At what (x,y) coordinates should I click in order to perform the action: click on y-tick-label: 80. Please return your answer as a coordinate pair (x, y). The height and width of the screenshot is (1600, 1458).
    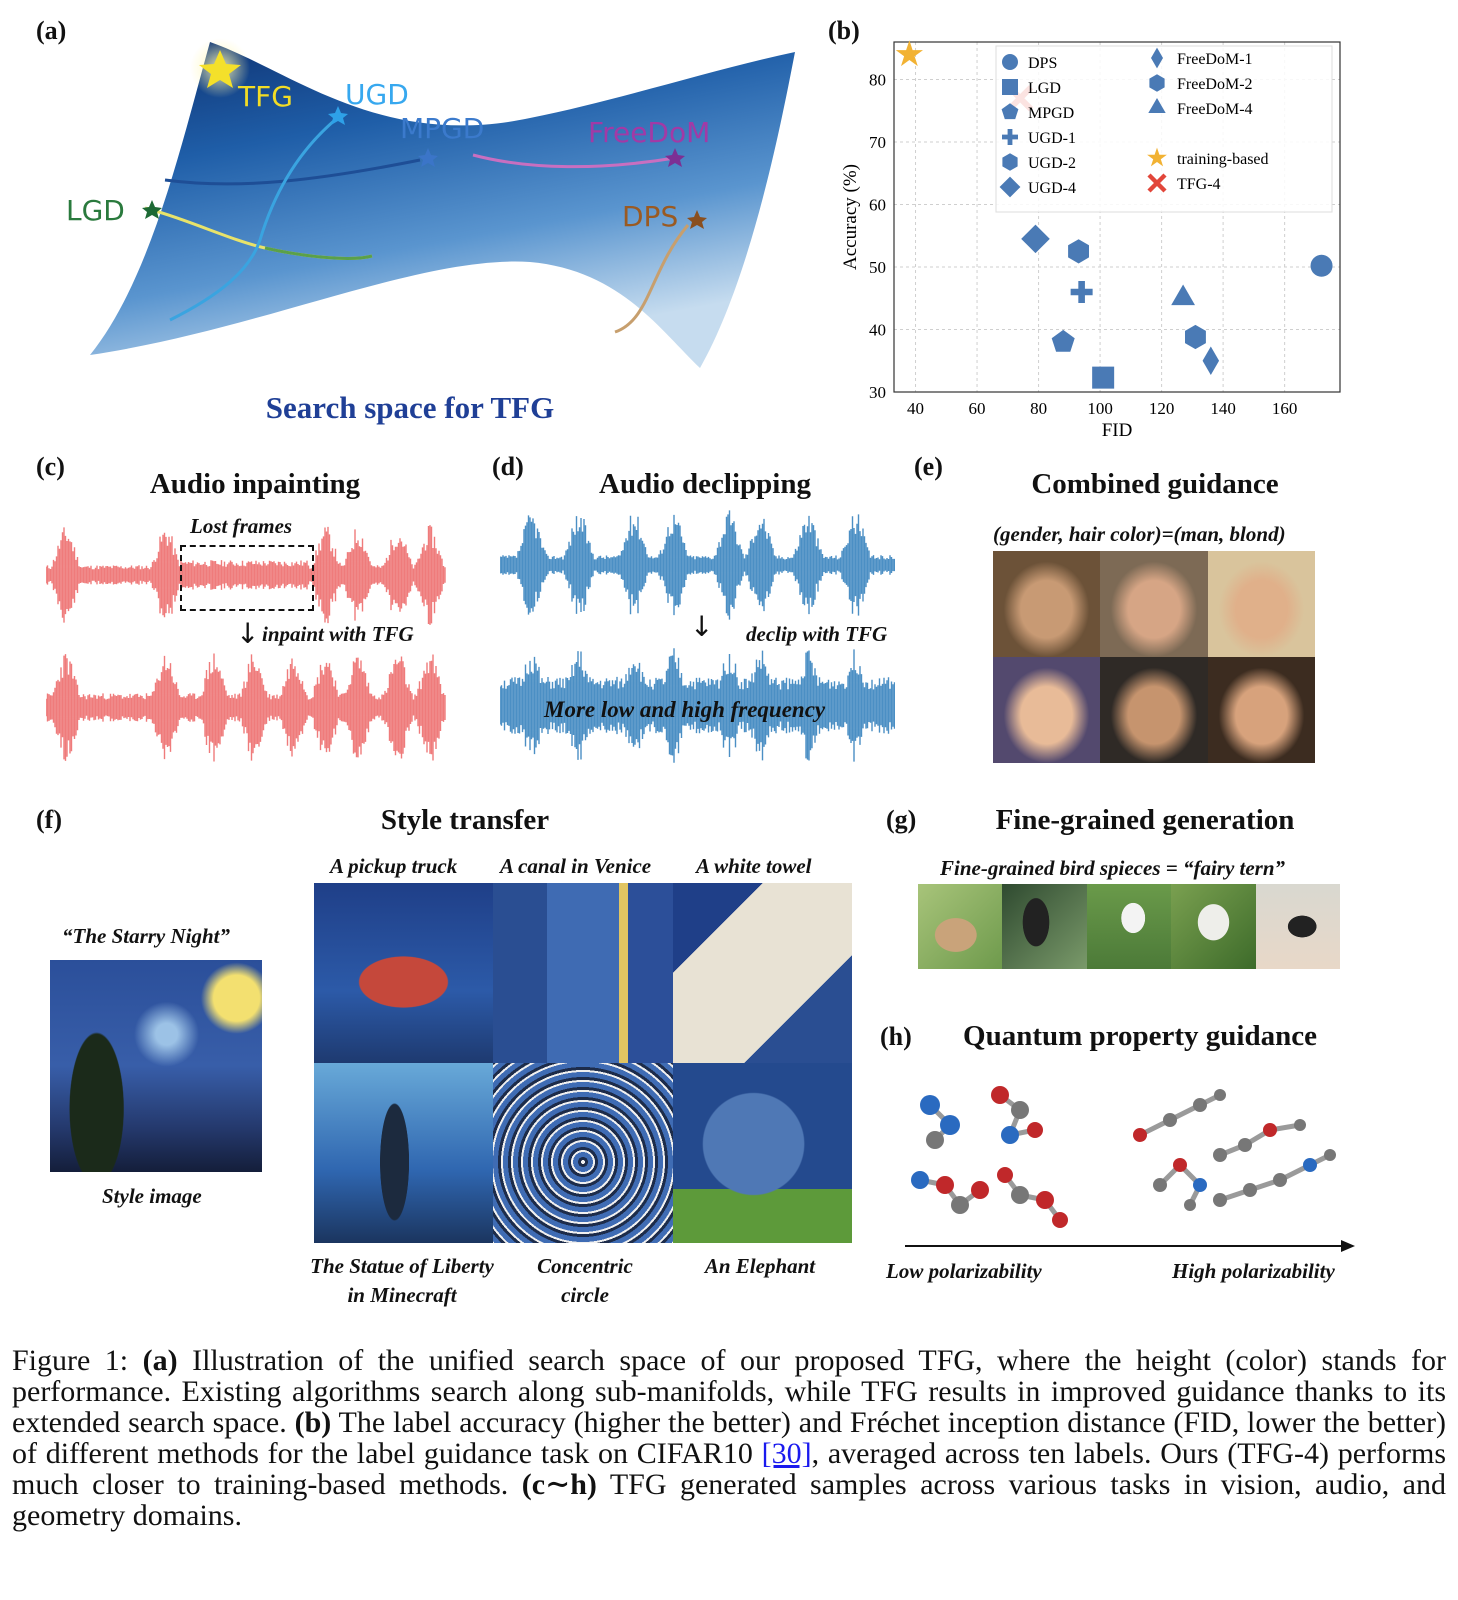
    Looking at the image, I should click on (877, 80).